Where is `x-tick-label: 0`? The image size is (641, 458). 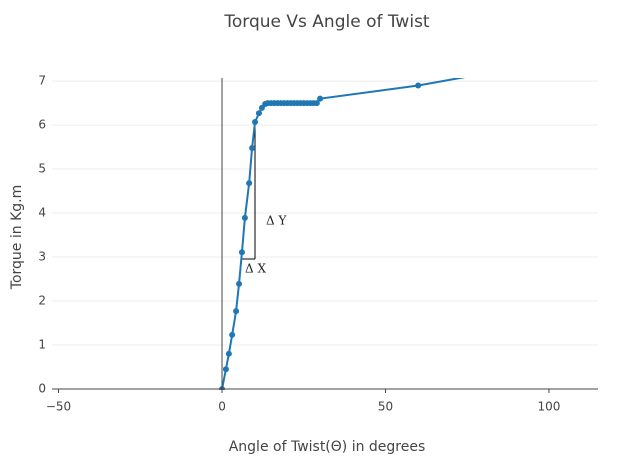 x-tick-label: 0 is located at coordinates (222, 407).